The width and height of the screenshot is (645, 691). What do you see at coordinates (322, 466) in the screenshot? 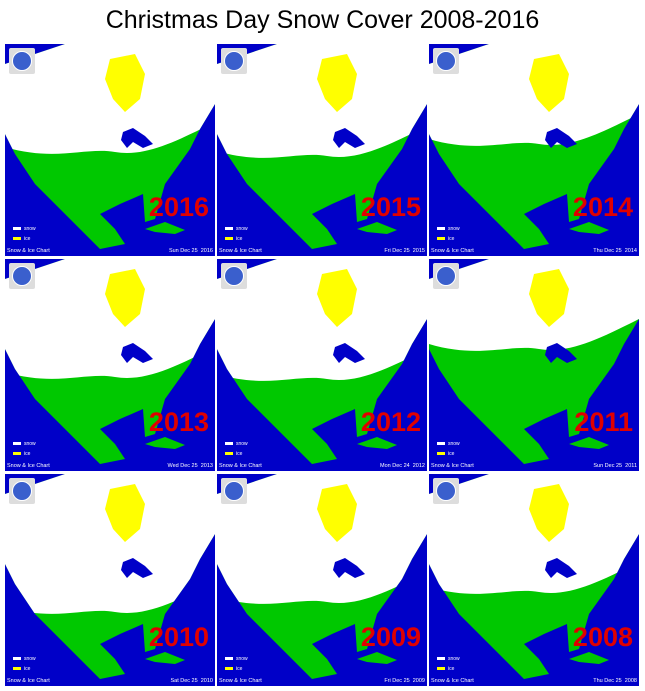
I see `chart-footer: Snow & Ice Chart Mon Dec 24 2012` at bounding box center [322, 466].